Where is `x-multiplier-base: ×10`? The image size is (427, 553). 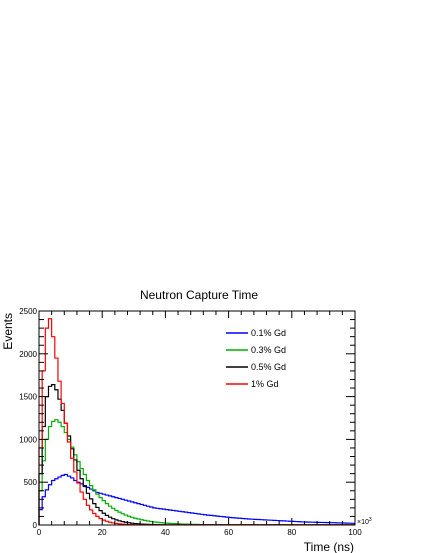 x-multiplier-base: ×10 is located at coordinates (363, 522).